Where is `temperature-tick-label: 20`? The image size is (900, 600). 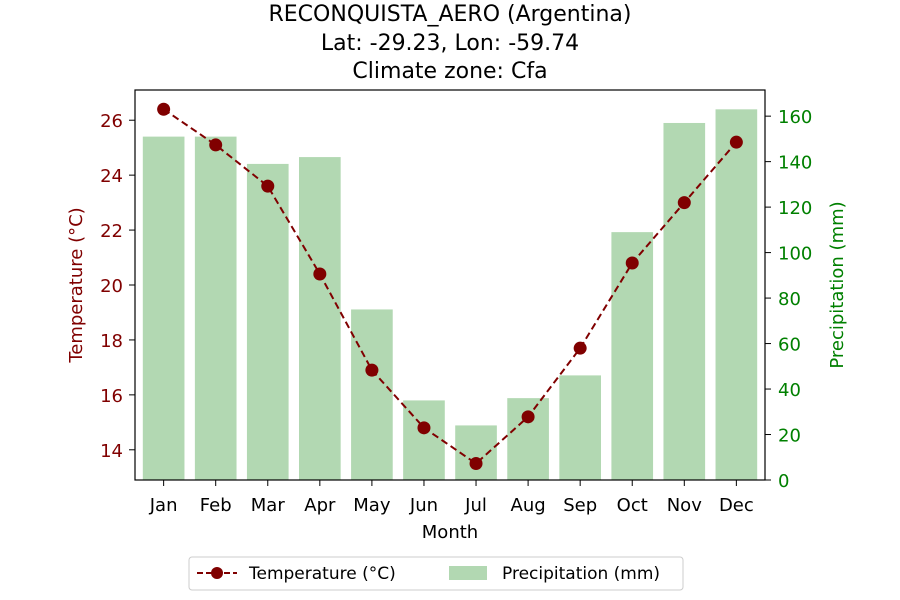
temperature-tick-label: 20 is located at coordinates (111, 286).